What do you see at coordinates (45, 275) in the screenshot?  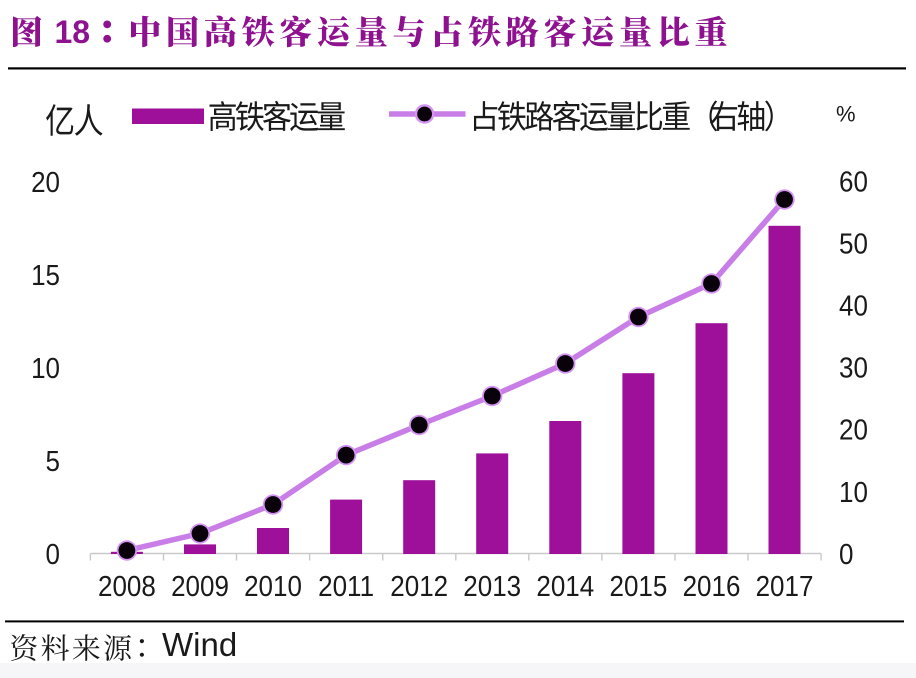 I see `svg-text: 15` at bounding box center [45, 275].